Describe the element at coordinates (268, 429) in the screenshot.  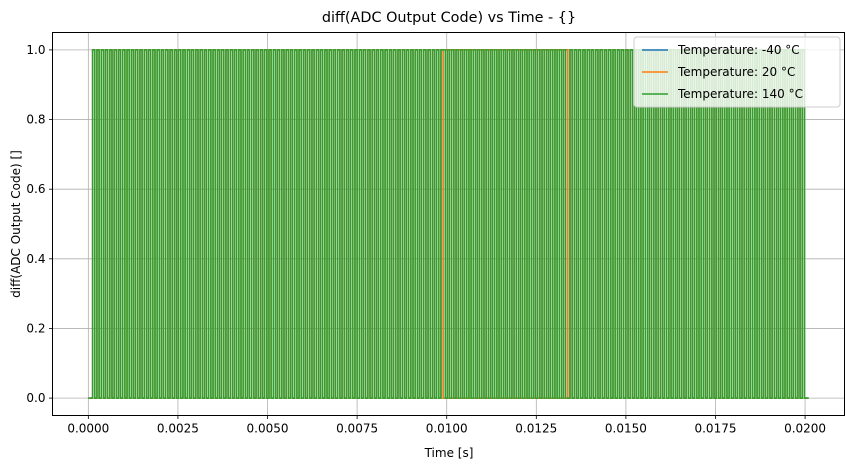
I see `x-tick-label-2: 0.0050` at that location.